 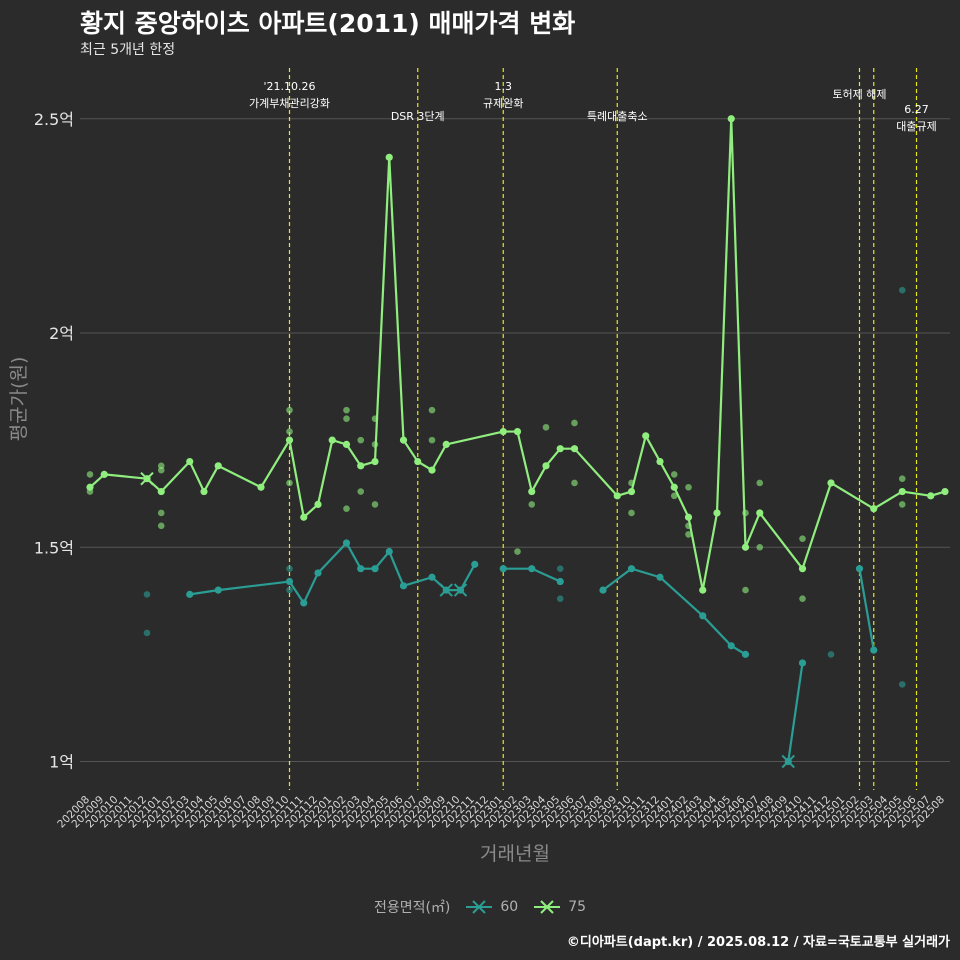 I want to click on event-label: 6.27, so click(x=916, y=109).